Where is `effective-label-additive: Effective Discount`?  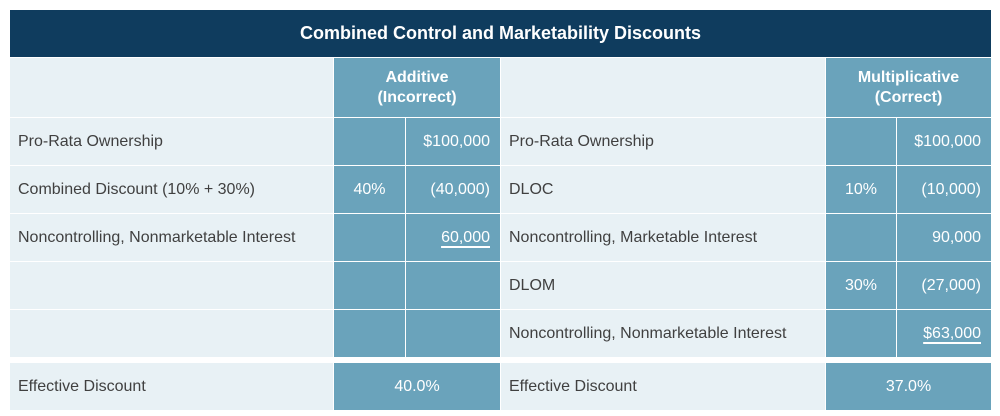 effective-label-additive: Effective Discount is located at coordinates (171, 386).